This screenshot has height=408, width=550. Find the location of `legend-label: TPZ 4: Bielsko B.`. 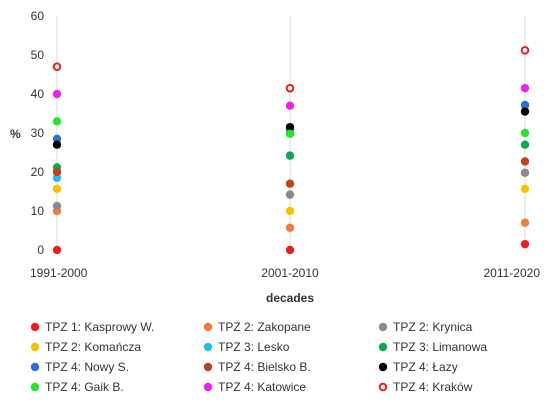

legend-label: TPZ 4: Bielsko B. is located at coordinates (264, 367).